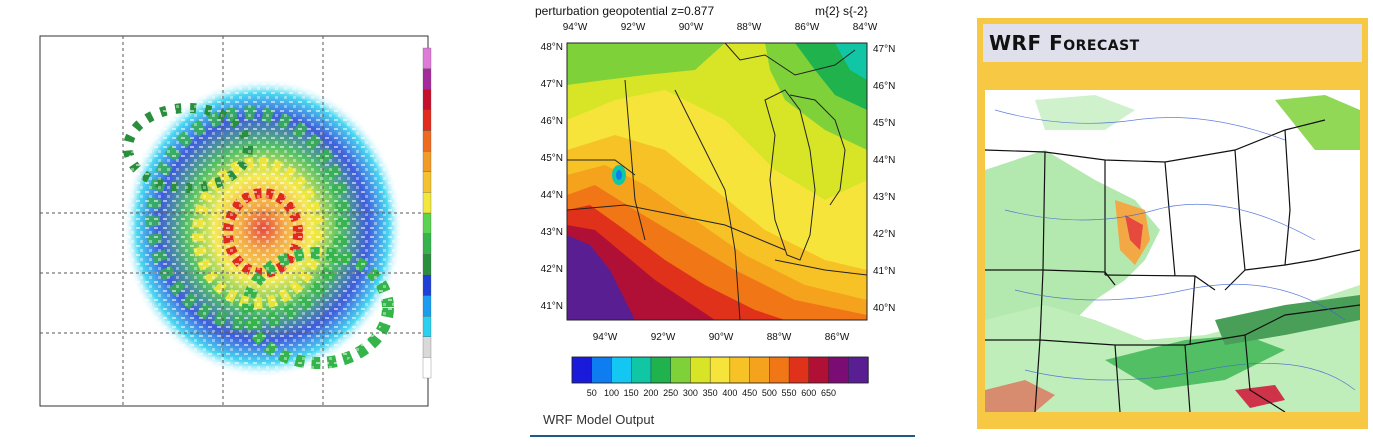  I want to click on left-lat-tick: 42°N, so click(552, 269).